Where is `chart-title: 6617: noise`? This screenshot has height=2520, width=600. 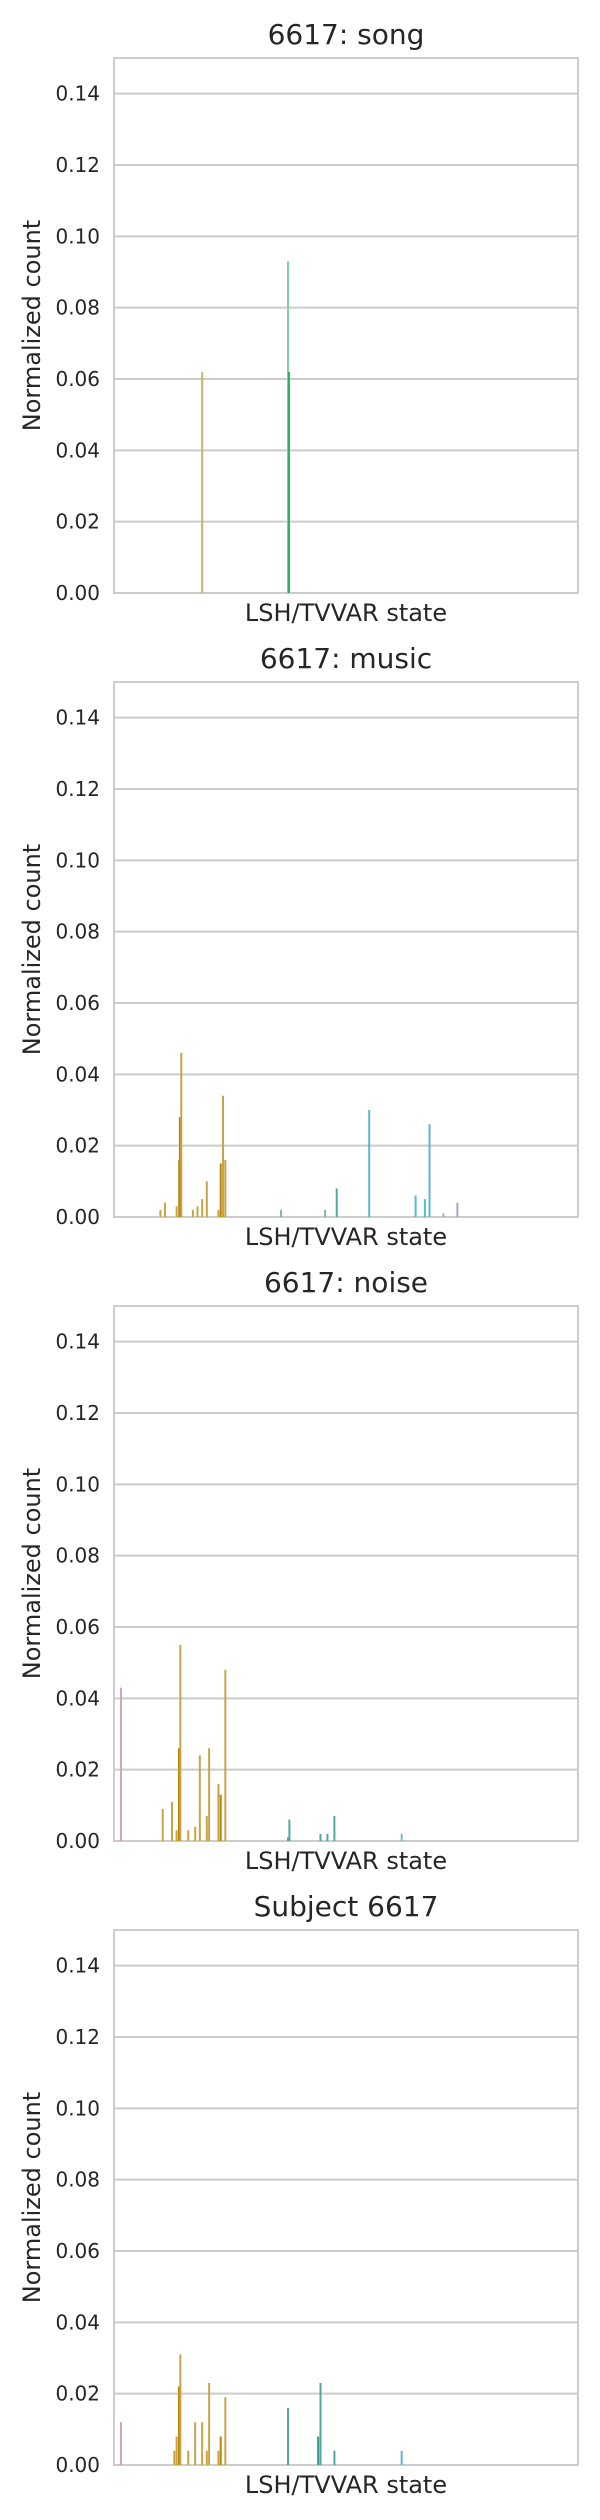
chart-title: 6617: noise is located at coordinates (346, 1282).